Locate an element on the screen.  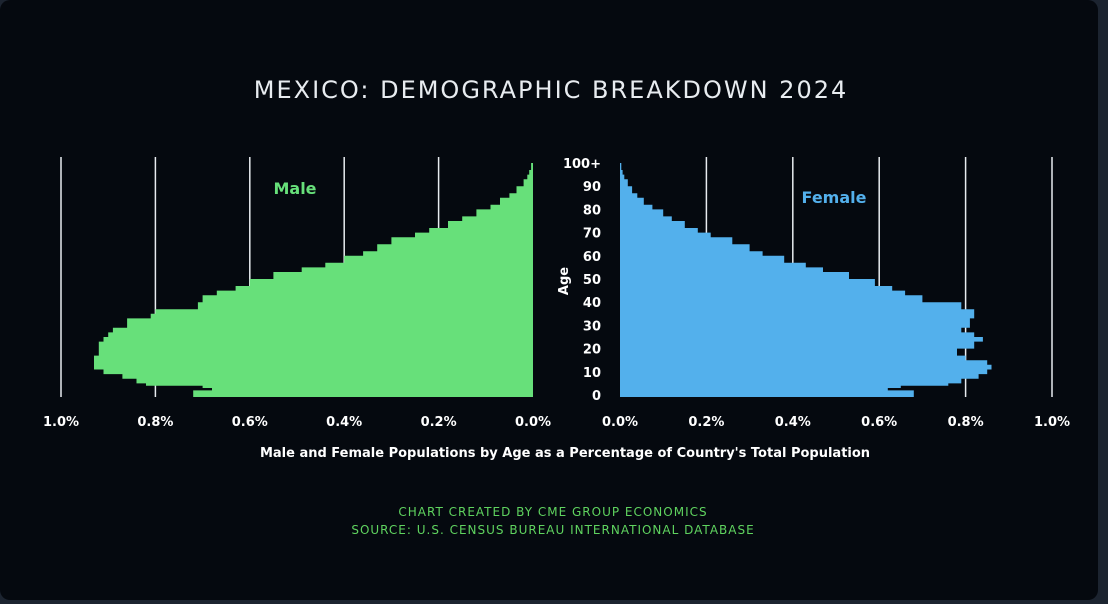
x-tick-left-2: 0.6% is located at coordinates (250, 422).